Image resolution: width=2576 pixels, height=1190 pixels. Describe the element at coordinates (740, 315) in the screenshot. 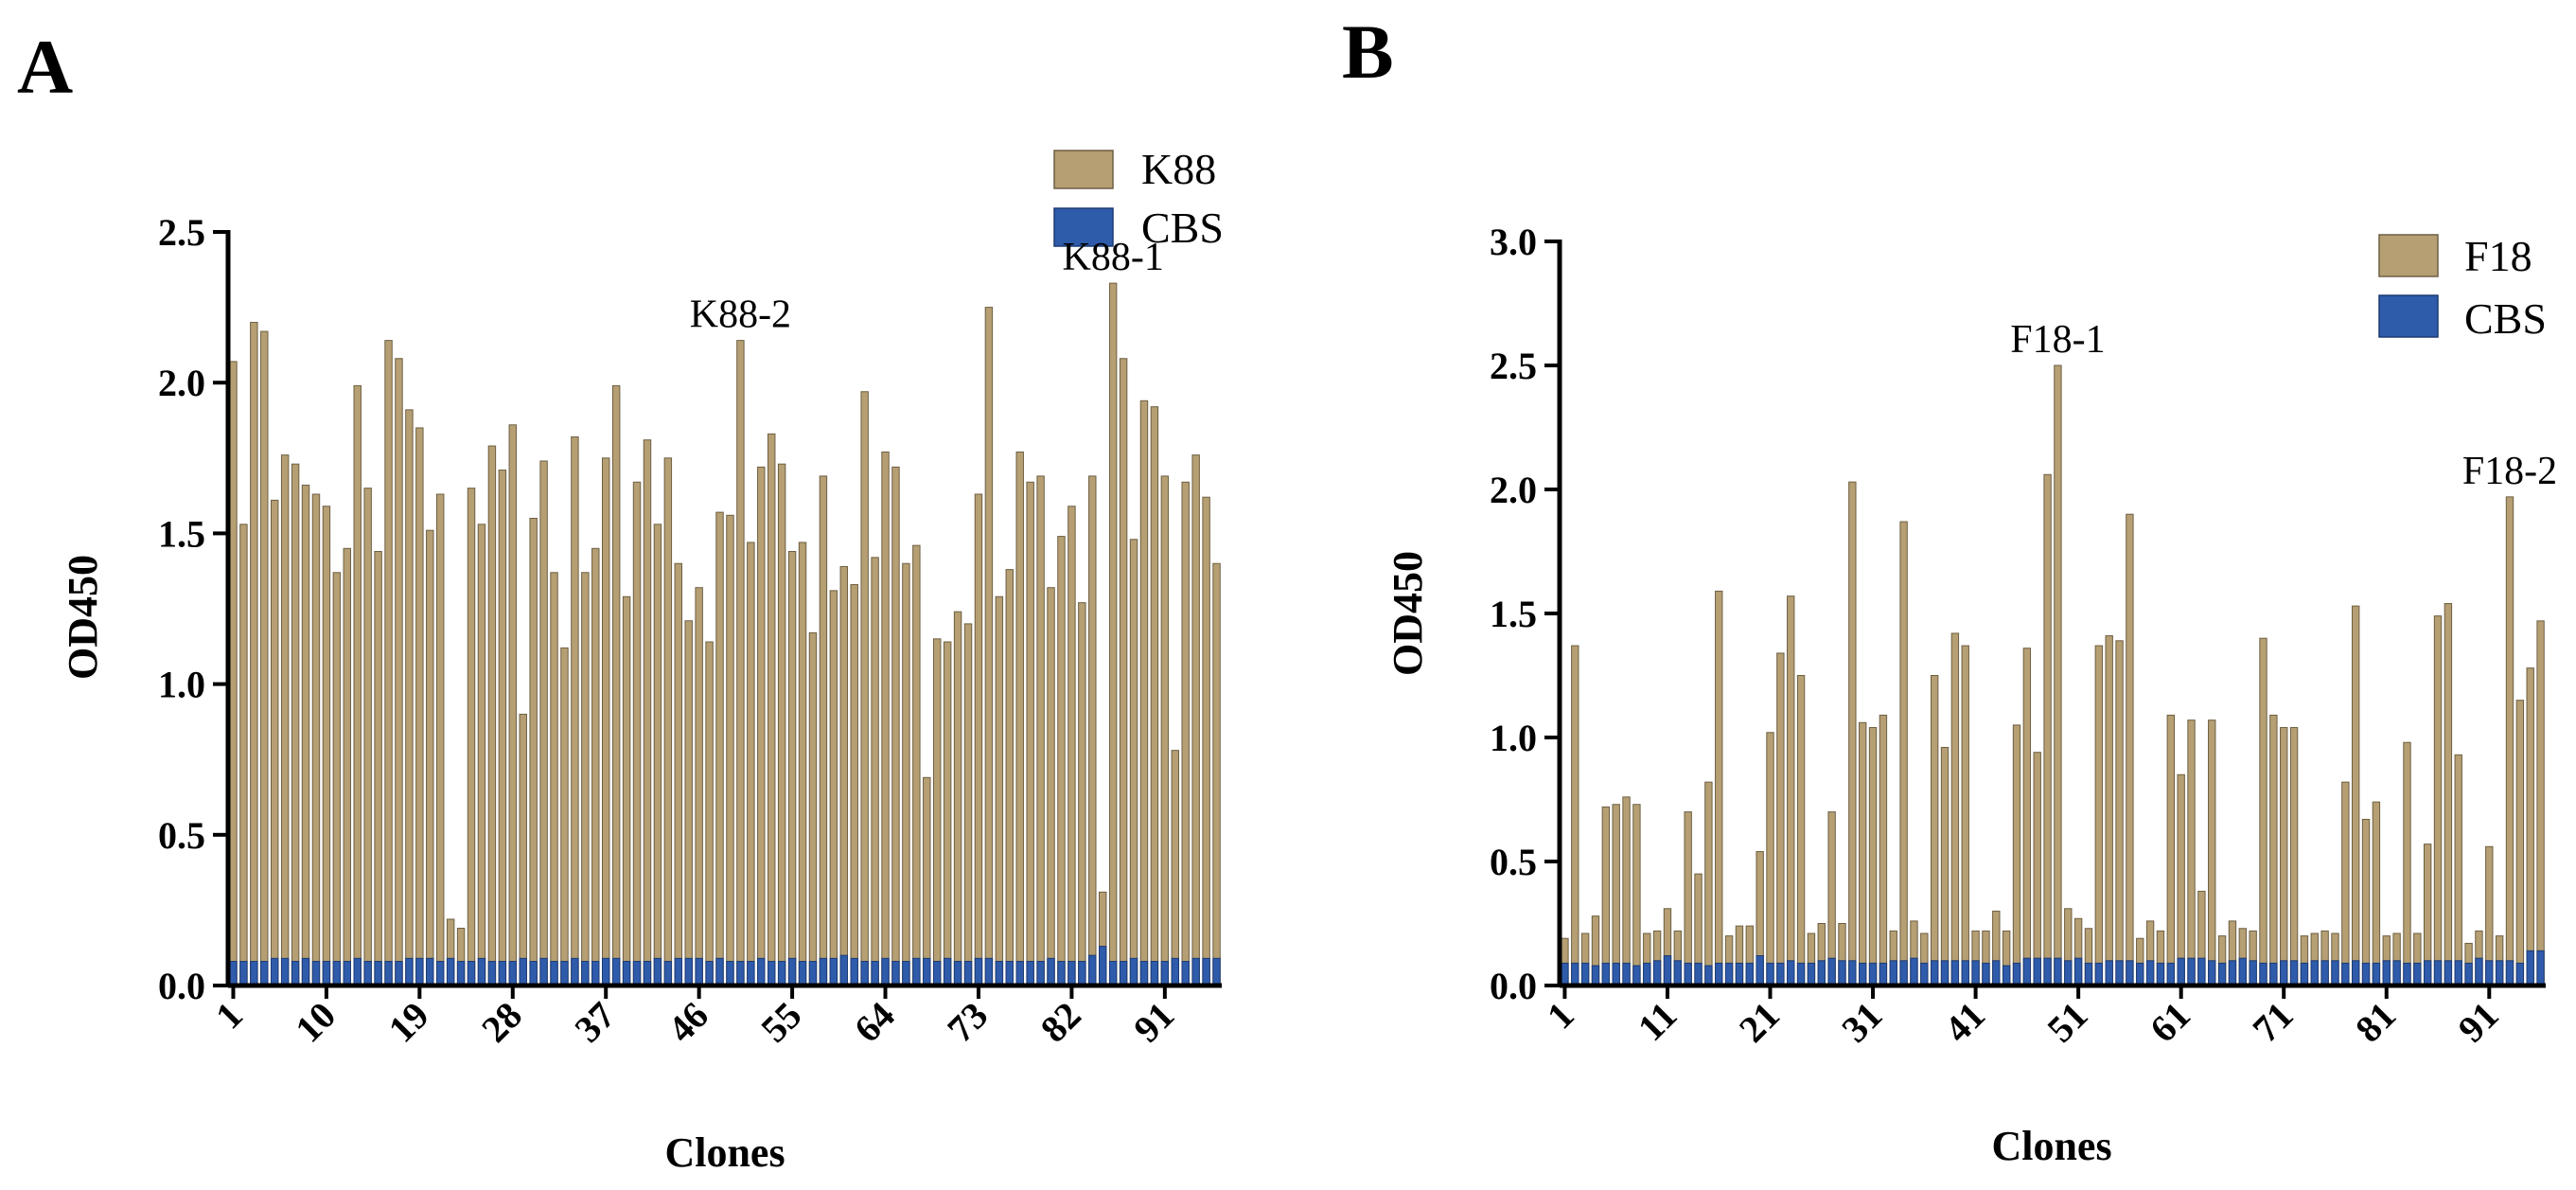

I see `annotation-k88-2: K88-2` at that location.